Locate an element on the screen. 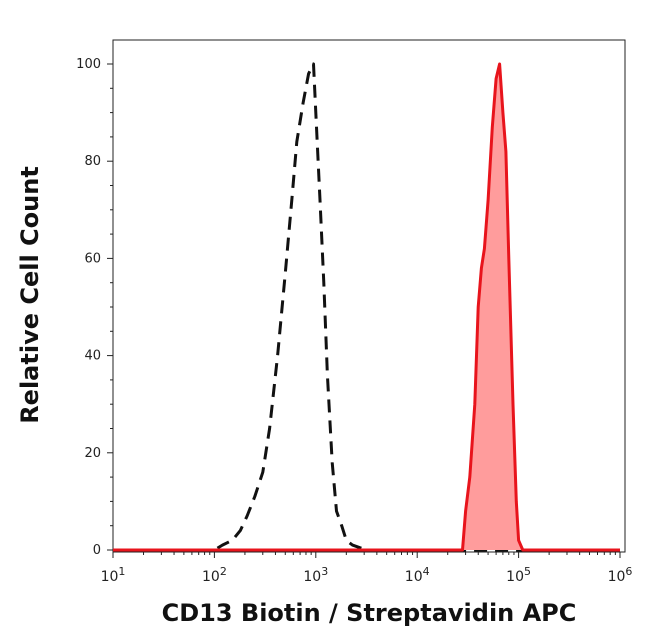 This screenshot has height=641, width=653. y-tick-label: 60 is located at coordinates (92, 258).